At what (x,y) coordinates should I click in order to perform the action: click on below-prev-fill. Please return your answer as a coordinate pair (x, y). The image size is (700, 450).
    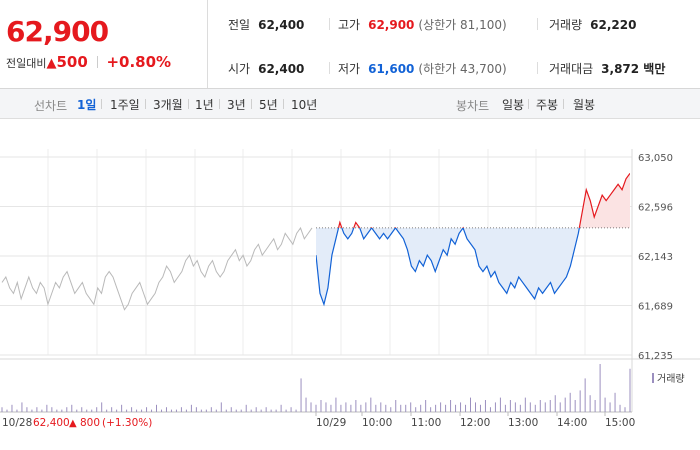
    Looking at the image, I should click on (473, 266).